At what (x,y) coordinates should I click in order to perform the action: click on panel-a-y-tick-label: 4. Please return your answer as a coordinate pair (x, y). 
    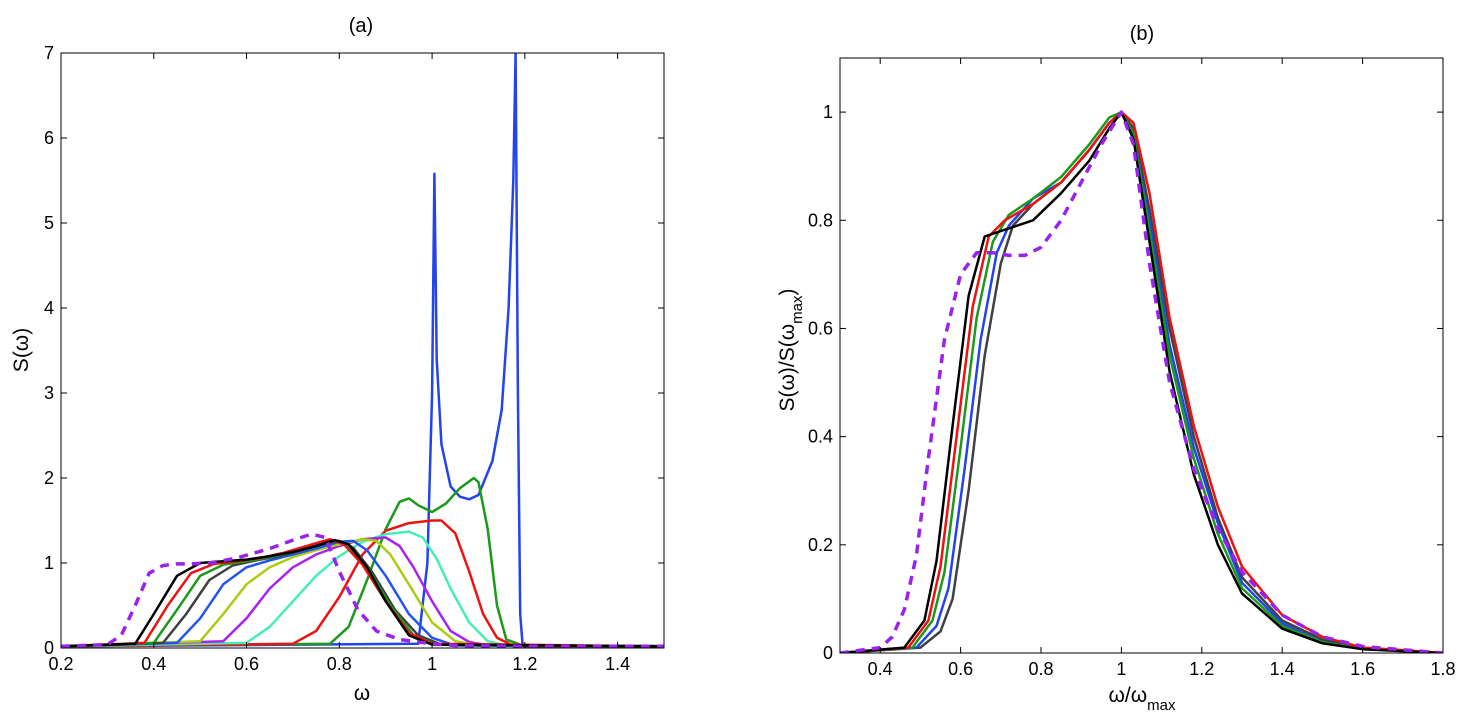
    Looking at the image, I should click on (49, 308).